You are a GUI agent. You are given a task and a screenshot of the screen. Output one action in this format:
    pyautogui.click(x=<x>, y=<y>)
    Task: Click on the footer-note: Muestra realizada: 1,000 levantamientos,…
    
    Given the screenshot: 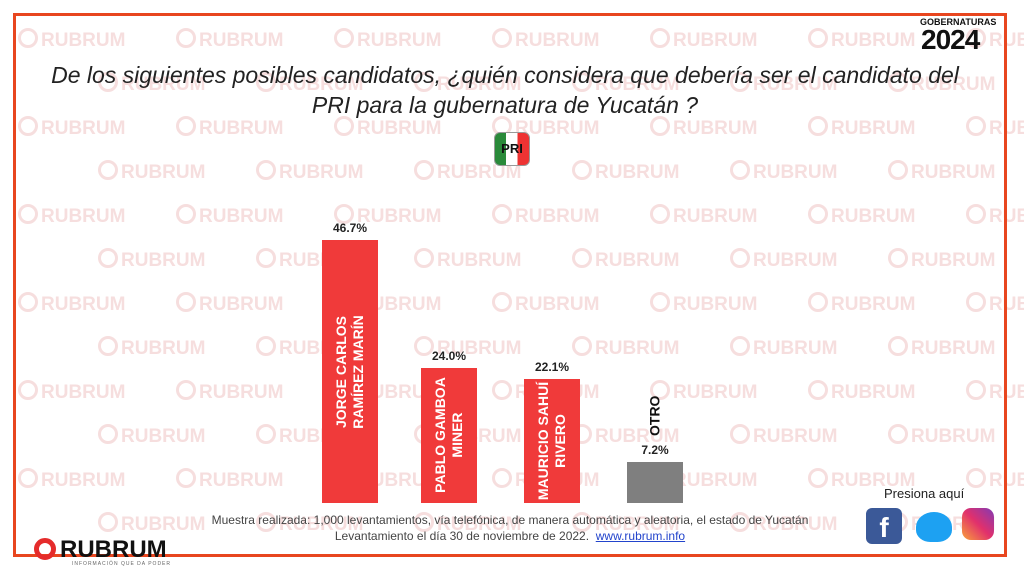 What is the action you would take?
    pyautogui.click(x=510, y=520)
    